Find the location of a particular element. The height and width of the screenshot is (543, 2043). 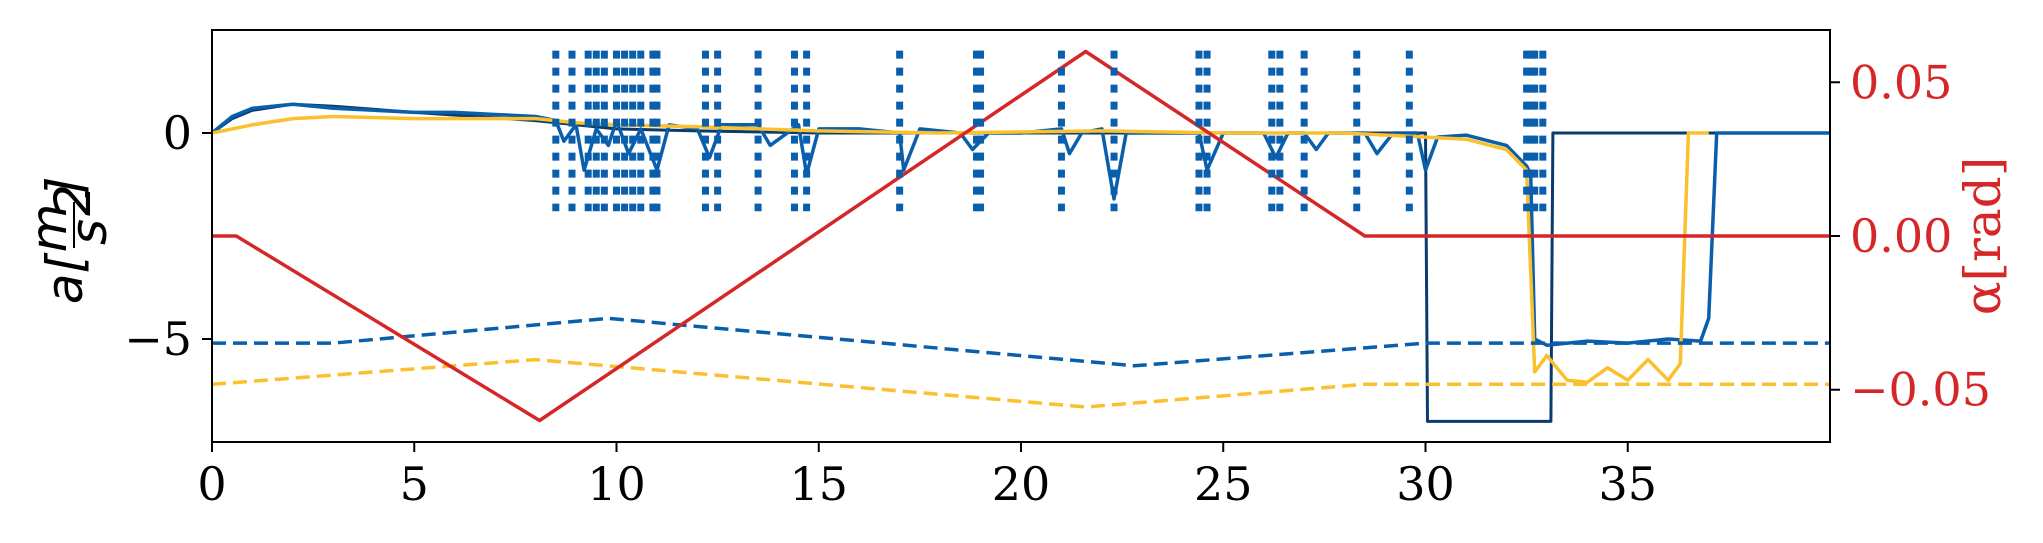

y-right-tick-label-1: 0.00 is located at coordinates (1901, 236).